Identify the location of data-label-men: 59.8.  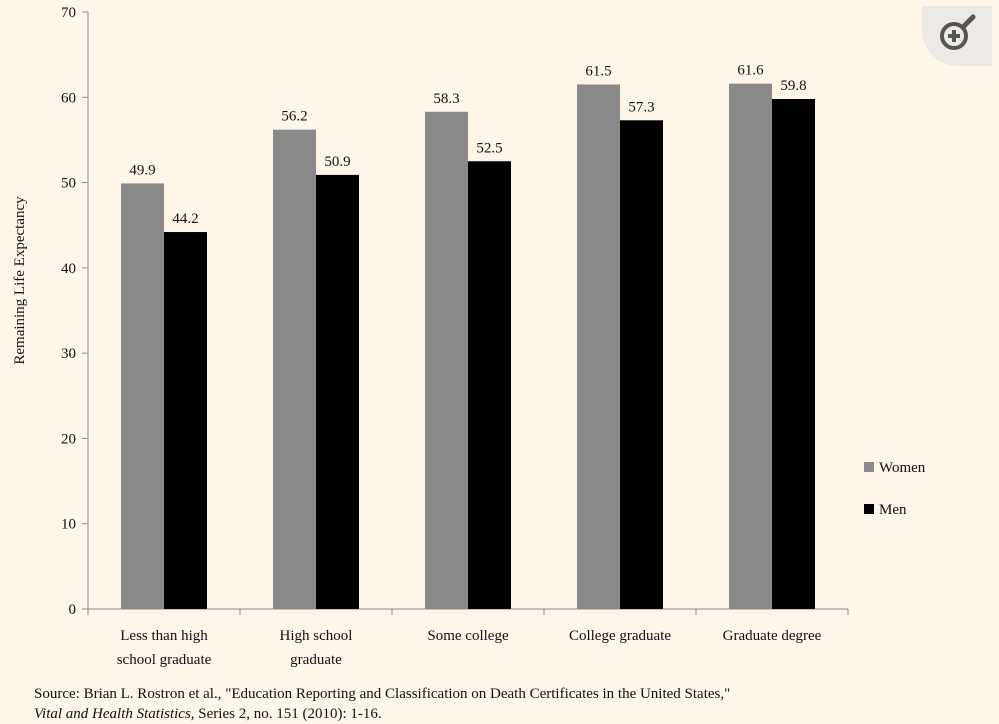
(793, 86).